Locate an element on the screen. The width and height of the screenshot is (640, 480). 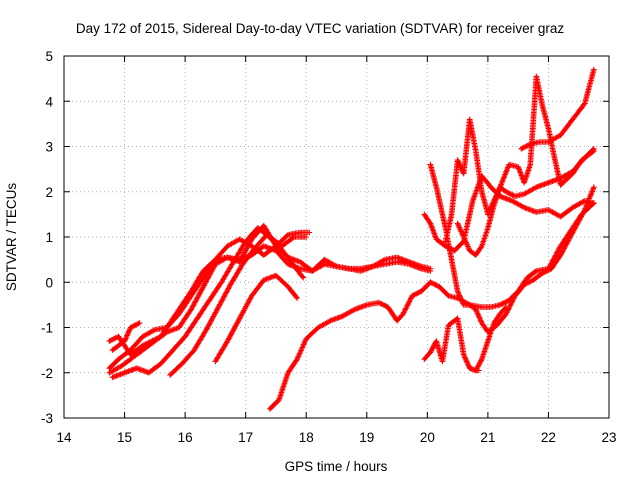
y-tick-label: 1 is located at coordinates (49, 237).